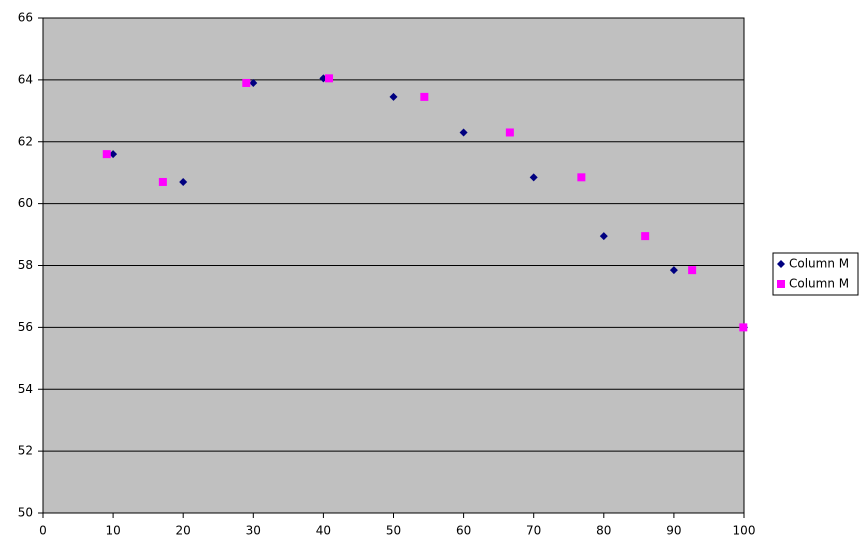 The image size is (867, 548). I want to click on x-tick-label: 20, so click(183, 531).